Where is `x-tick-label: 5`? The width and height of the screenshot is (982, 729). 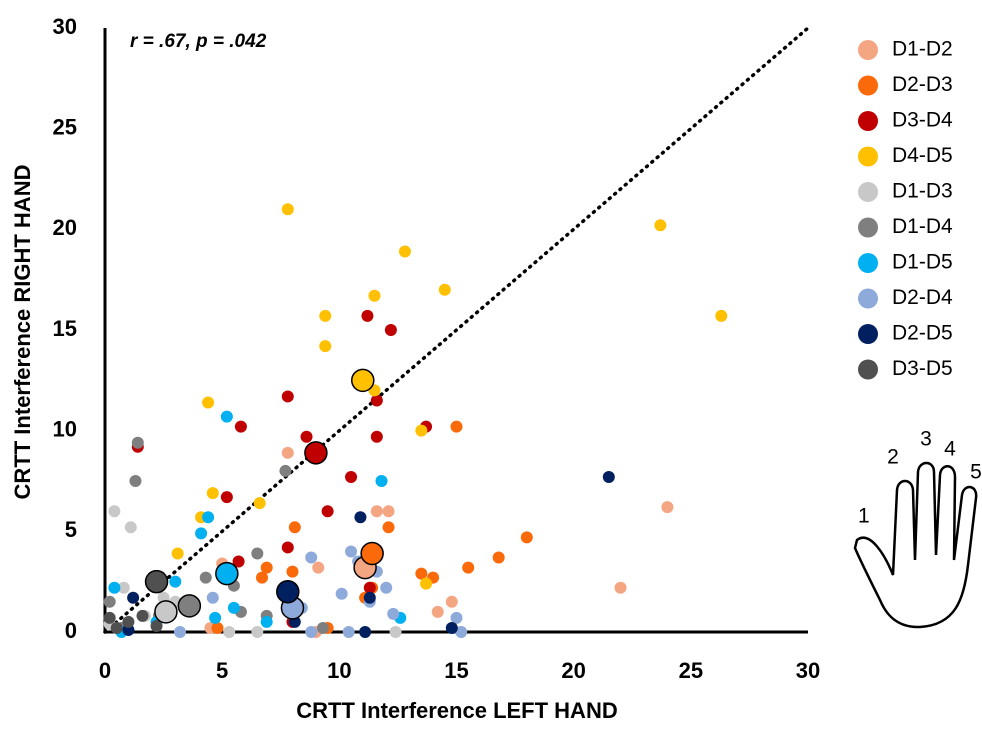
x-tick-label: 5 is located at coordinates (222, 670).